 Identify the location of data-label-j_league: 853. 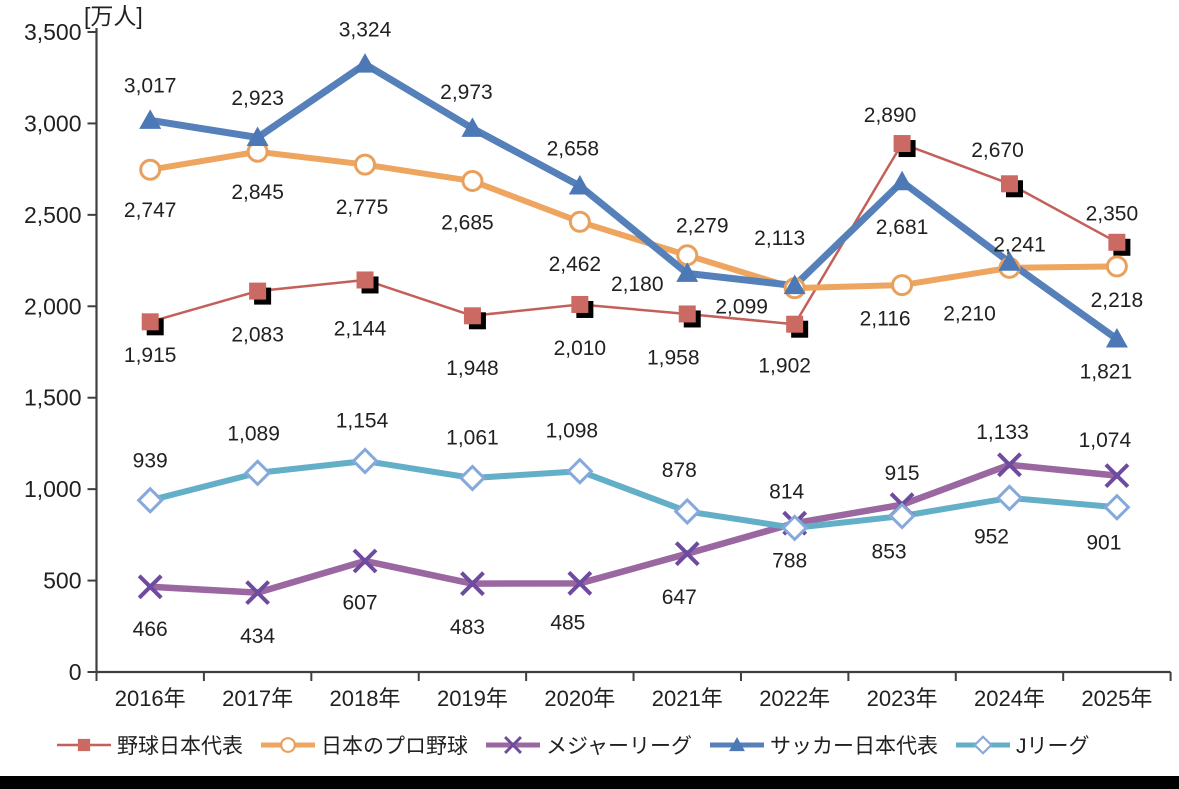
(889, 551).